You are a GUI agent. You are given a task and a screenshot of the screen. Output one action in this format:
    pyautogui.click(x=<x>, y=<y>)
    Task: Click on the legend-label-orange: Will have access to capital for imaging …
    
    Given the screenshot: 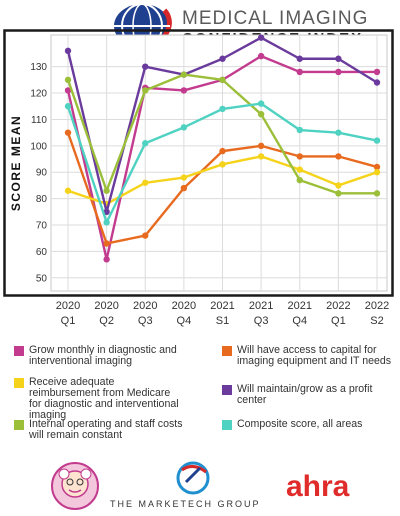 What is the action you would take?
    pyautogui.click(x=314, y=355)
    